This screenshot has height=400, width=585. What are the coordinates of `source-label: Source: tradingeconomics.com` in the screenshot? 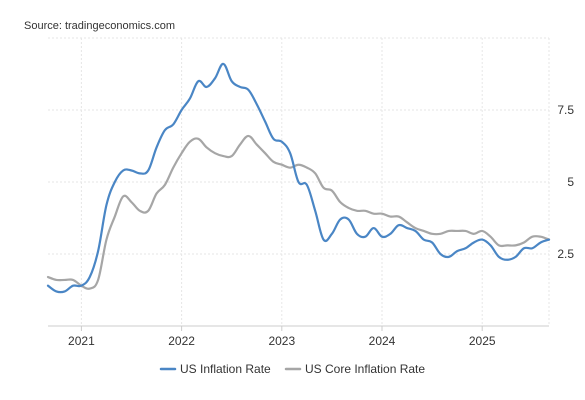 It's located at (99, 26).